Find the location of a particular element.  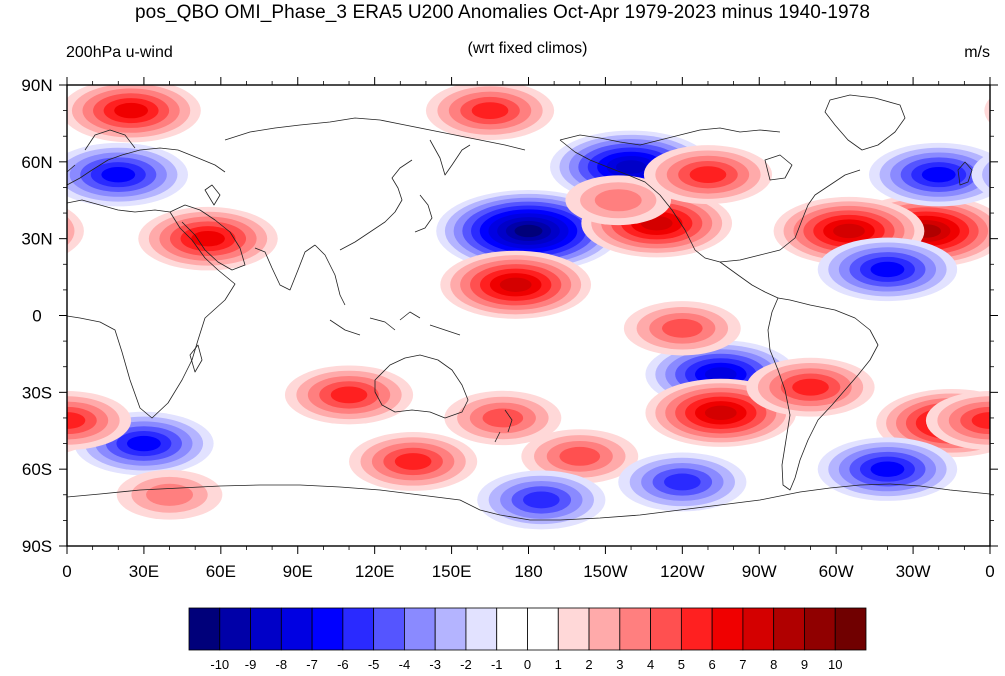

y-tick-label: 60S is located at coordinates (37, 469).